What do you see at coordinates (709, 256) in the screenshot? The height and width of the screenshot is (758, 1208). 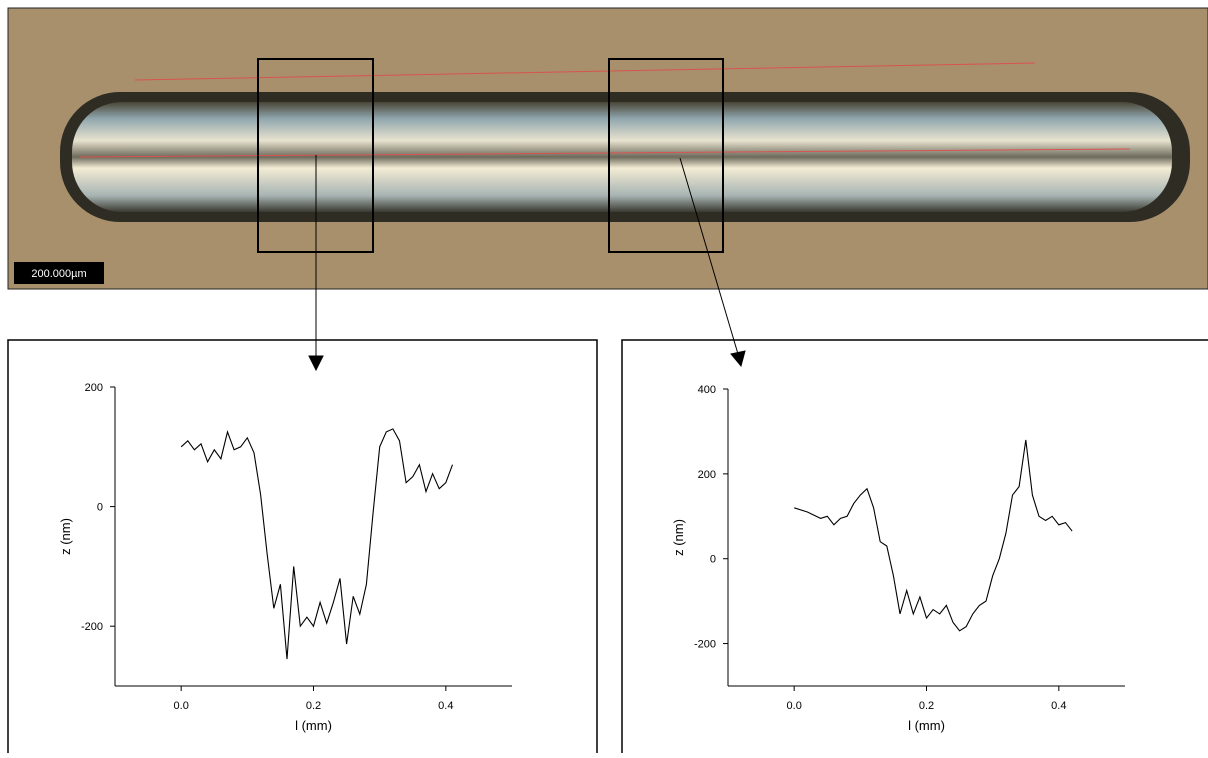 I see `arrow` at bounding box center [709, 256].